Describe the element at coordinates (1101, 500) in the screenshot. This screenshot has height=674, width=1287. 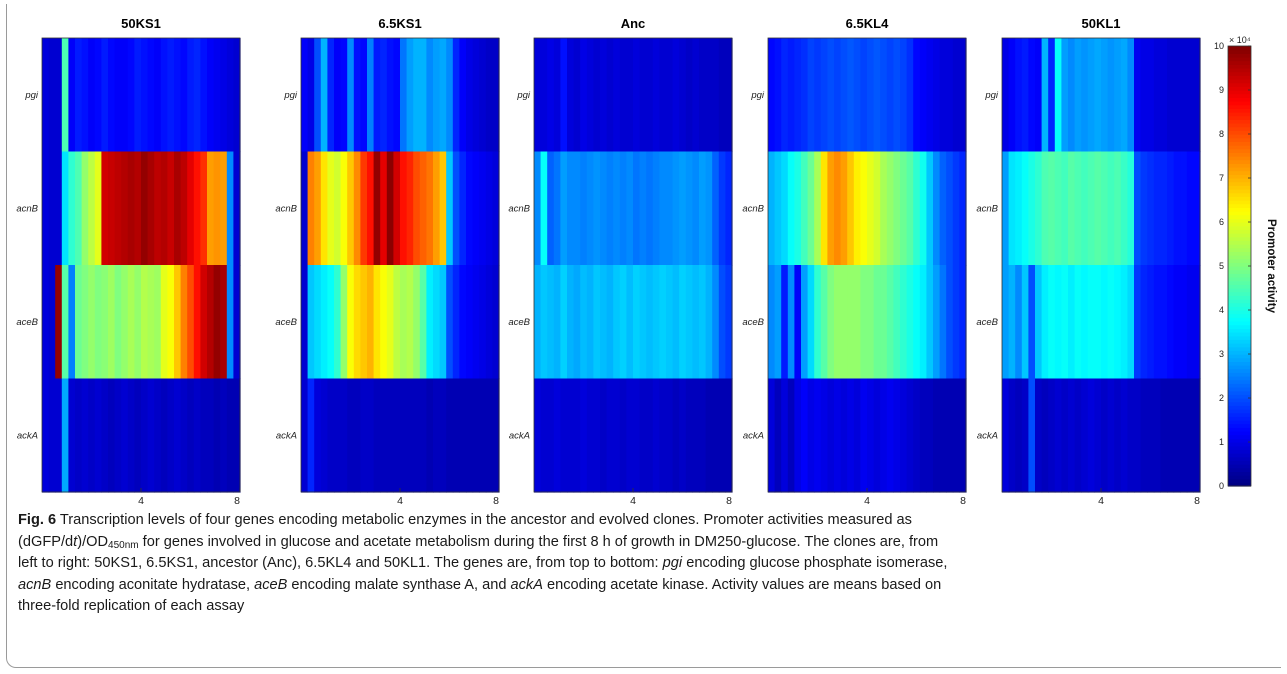
I see `x-tick-label: 4` at that location.